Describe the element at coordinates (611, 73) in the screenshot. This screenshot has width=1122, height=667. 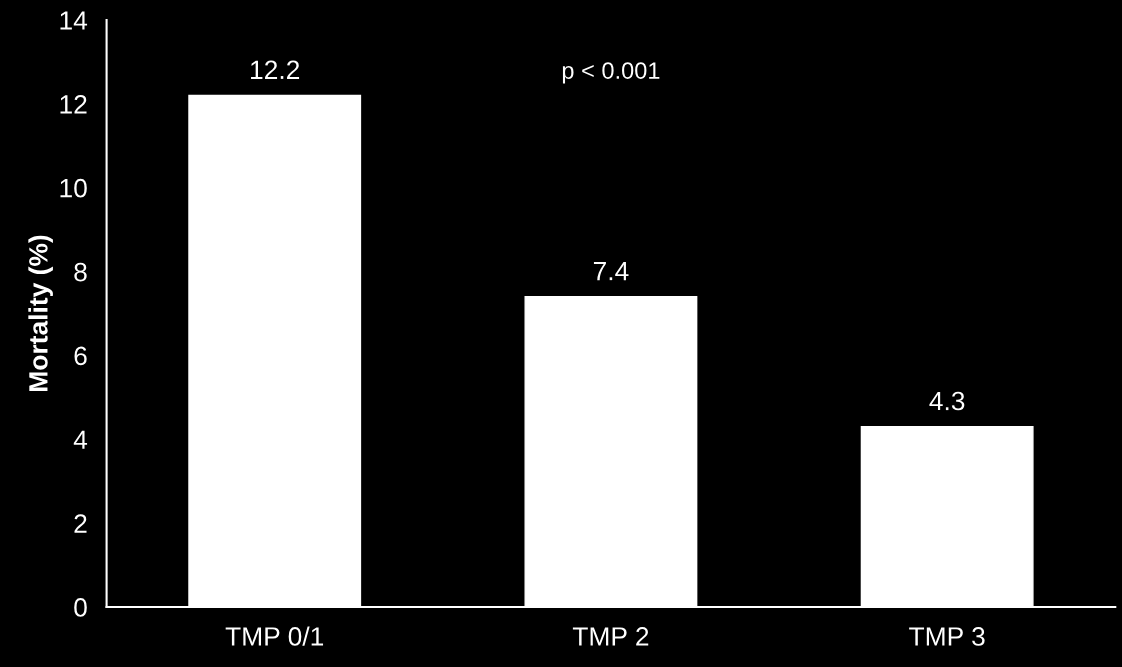
I see `annotation: p < 0.001` at that location.